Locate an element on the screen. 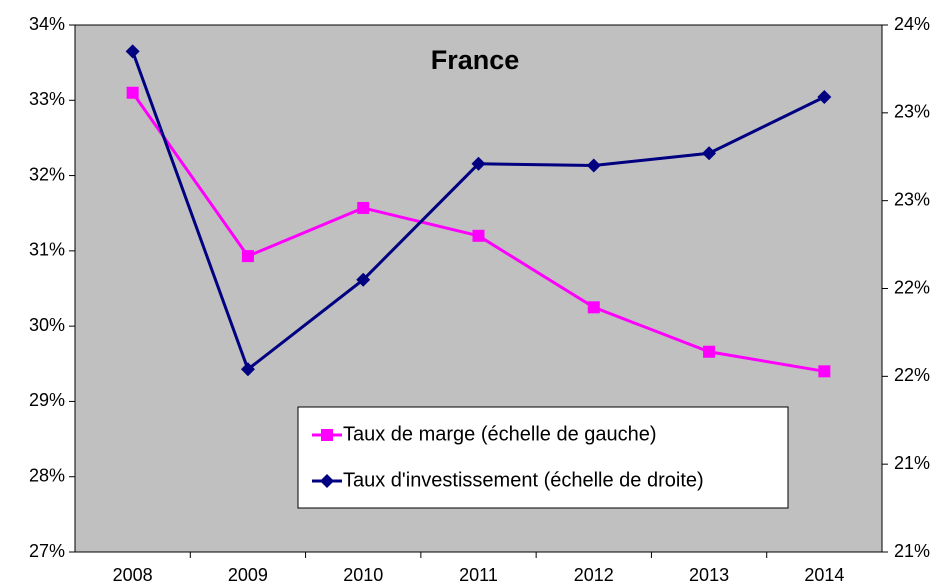 The image size is (952, 587). legend-label: Taux de marge (échelle de gauche) is located at coordinates (500, 434).